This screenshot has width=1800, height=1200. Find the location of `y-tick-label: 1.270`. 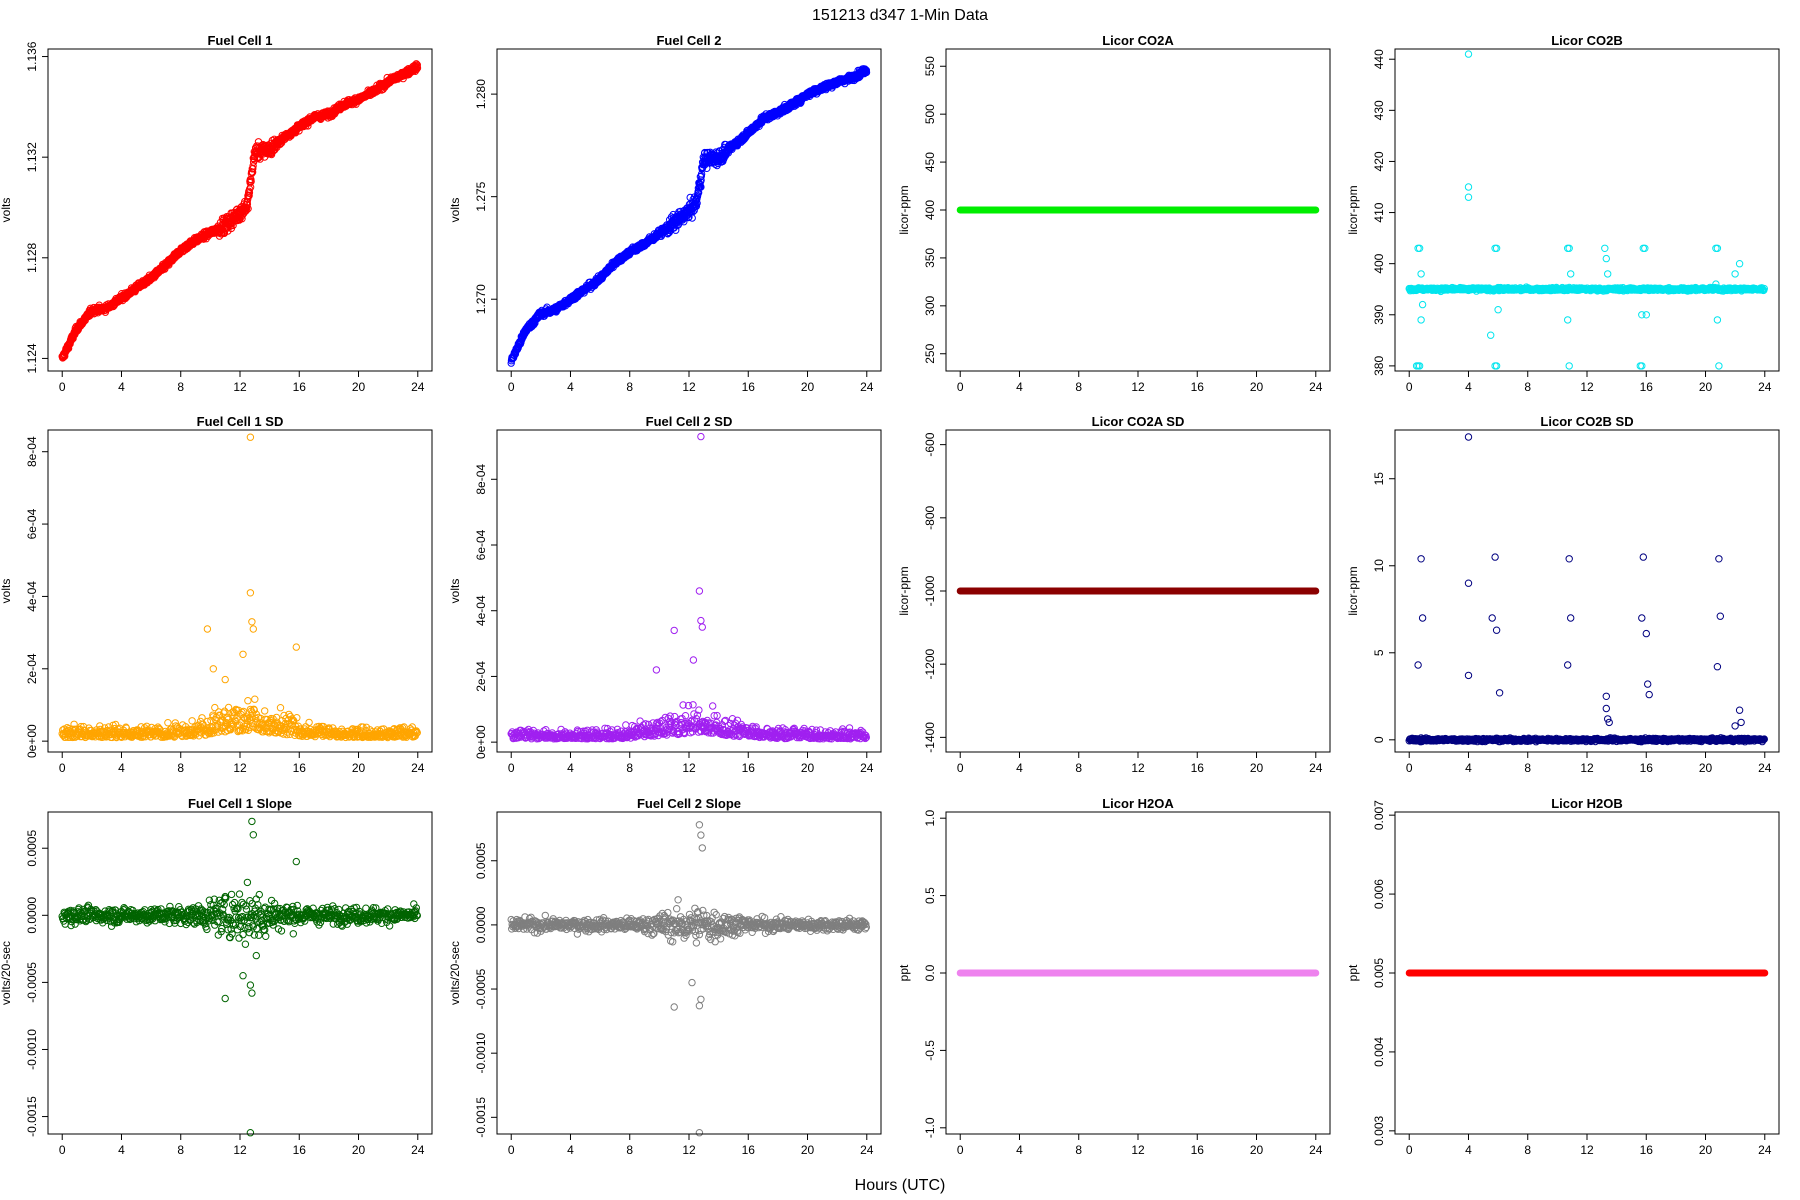

y-tick-label: 1.270 is located at coordinates (481, 299).